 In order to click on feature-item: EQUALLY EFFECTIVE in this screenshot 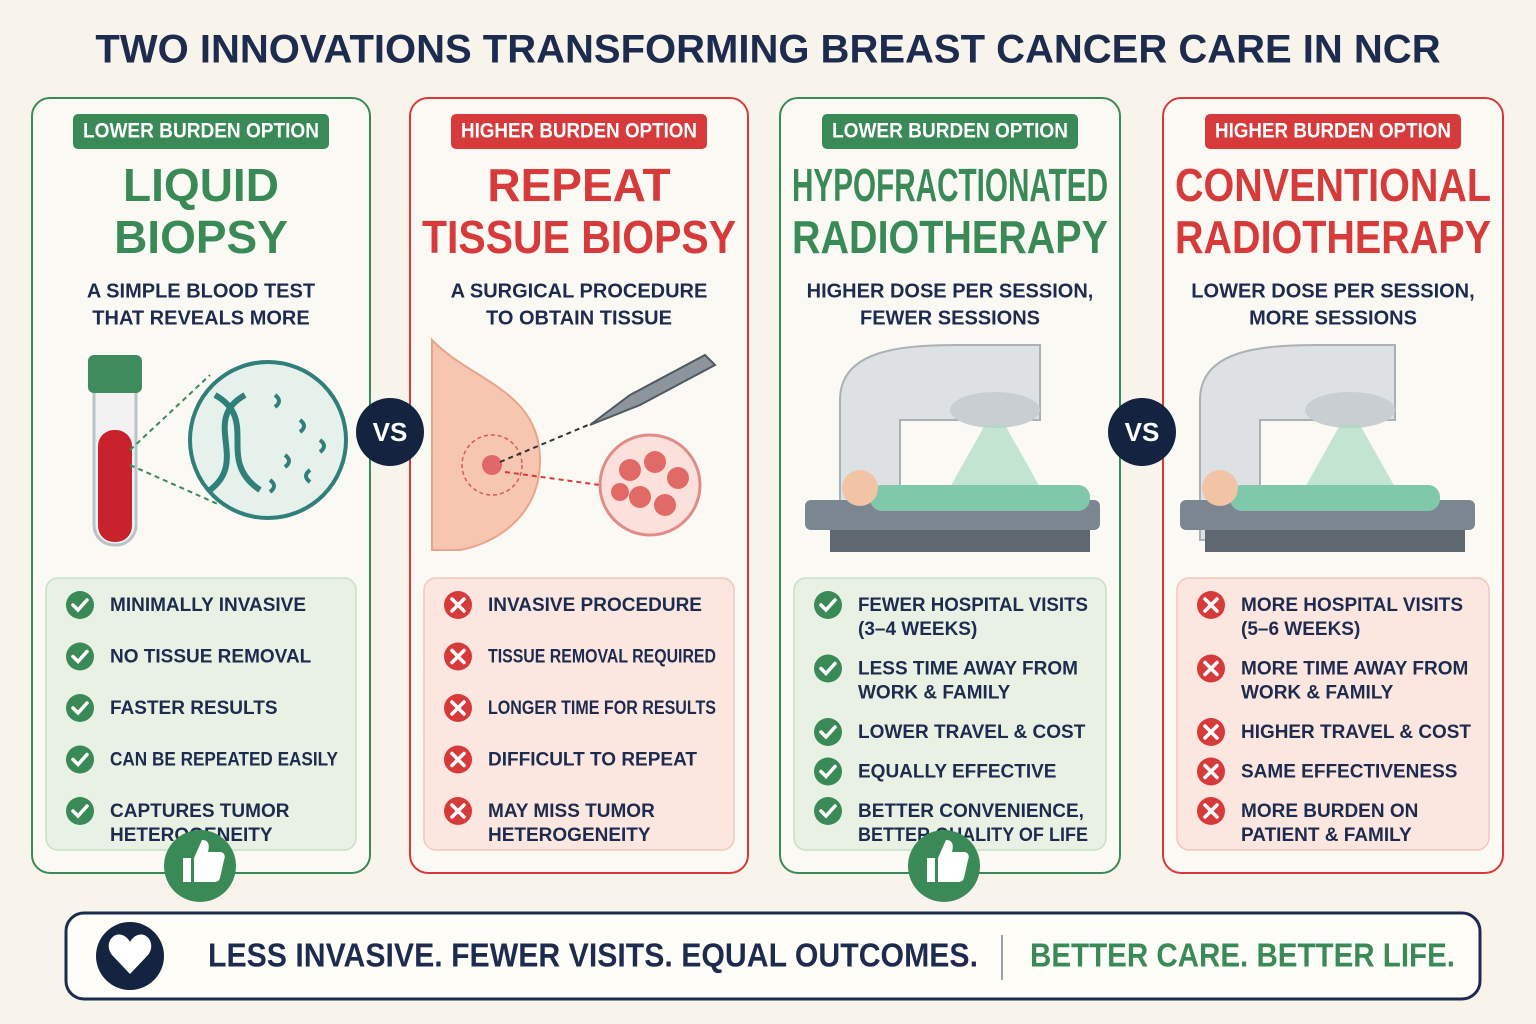, I will do `click(935, 771)`.